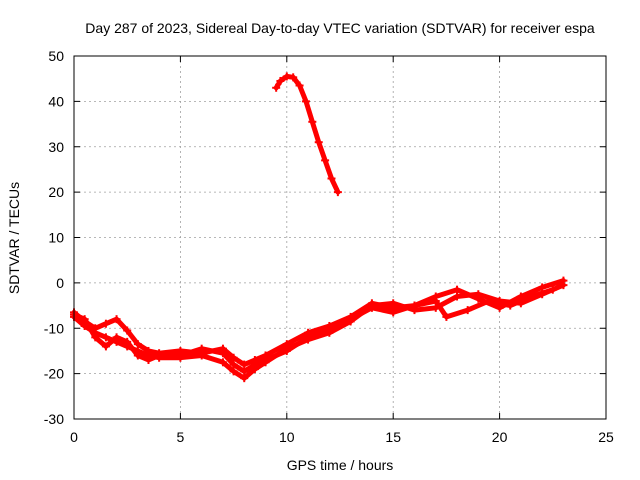 The height and width of the screenshot is (480, 640). I want to click on x-axis-label: GPS time / hours, so click(340, 465).